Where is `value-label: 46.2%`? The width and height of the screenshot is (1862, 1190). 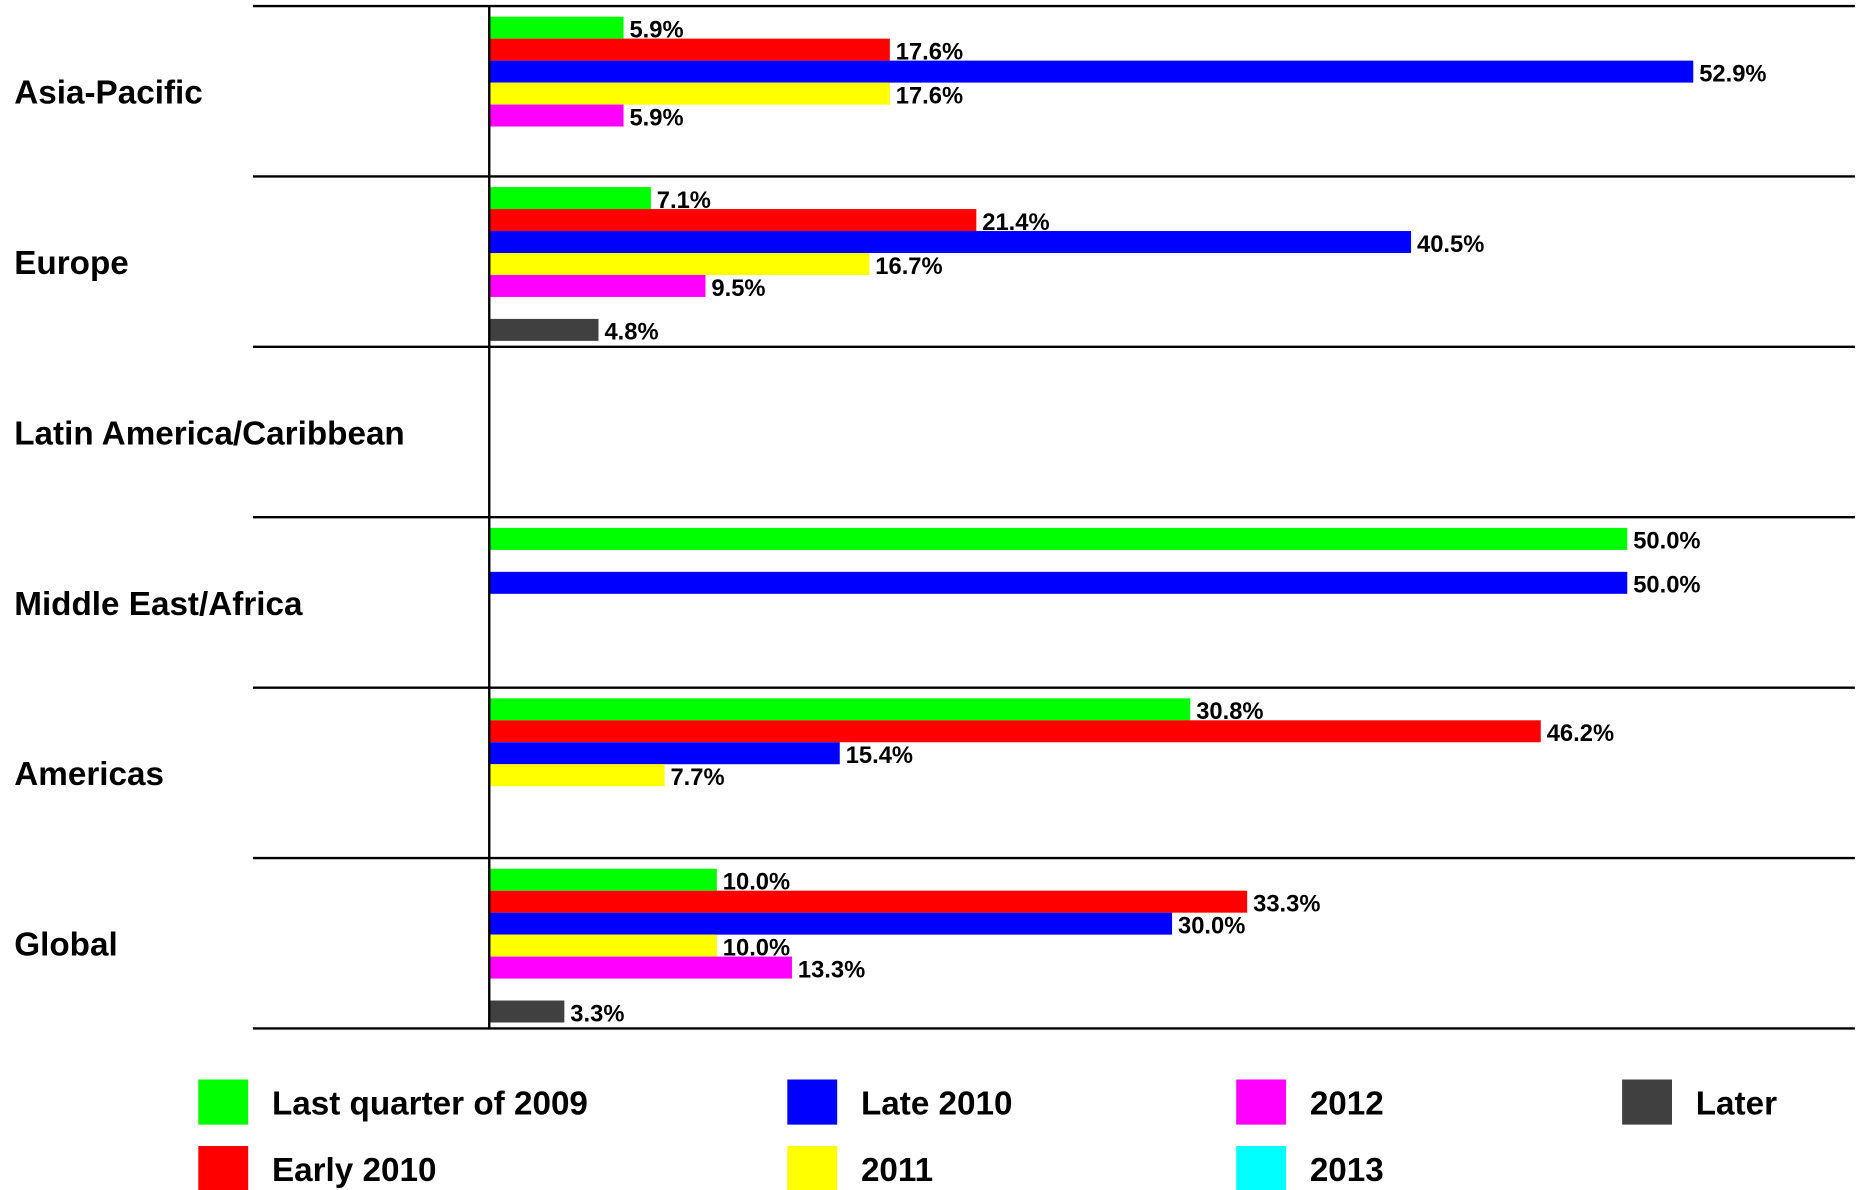 value-label: 46.2% is located at coordinates (1580, 733).